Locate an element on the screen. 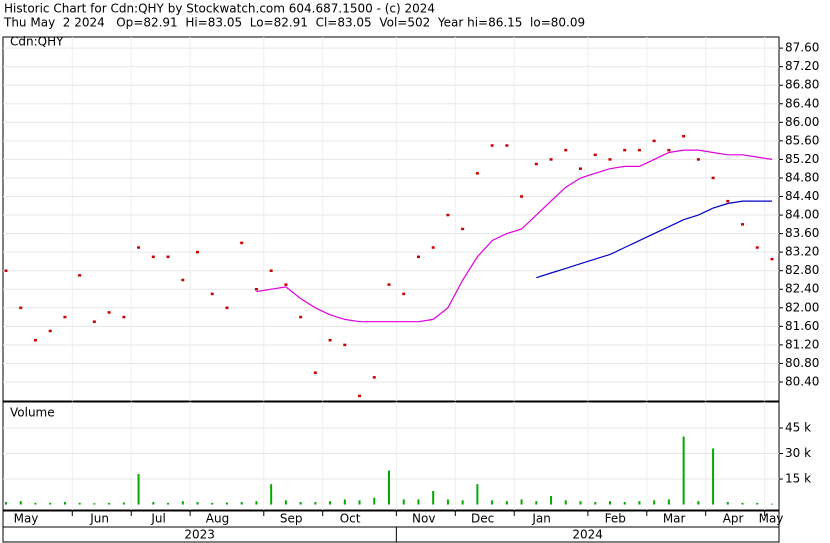 This screenshot has width=830, height=543. x-tick-label: Aug is located at coordinates (217, 519).